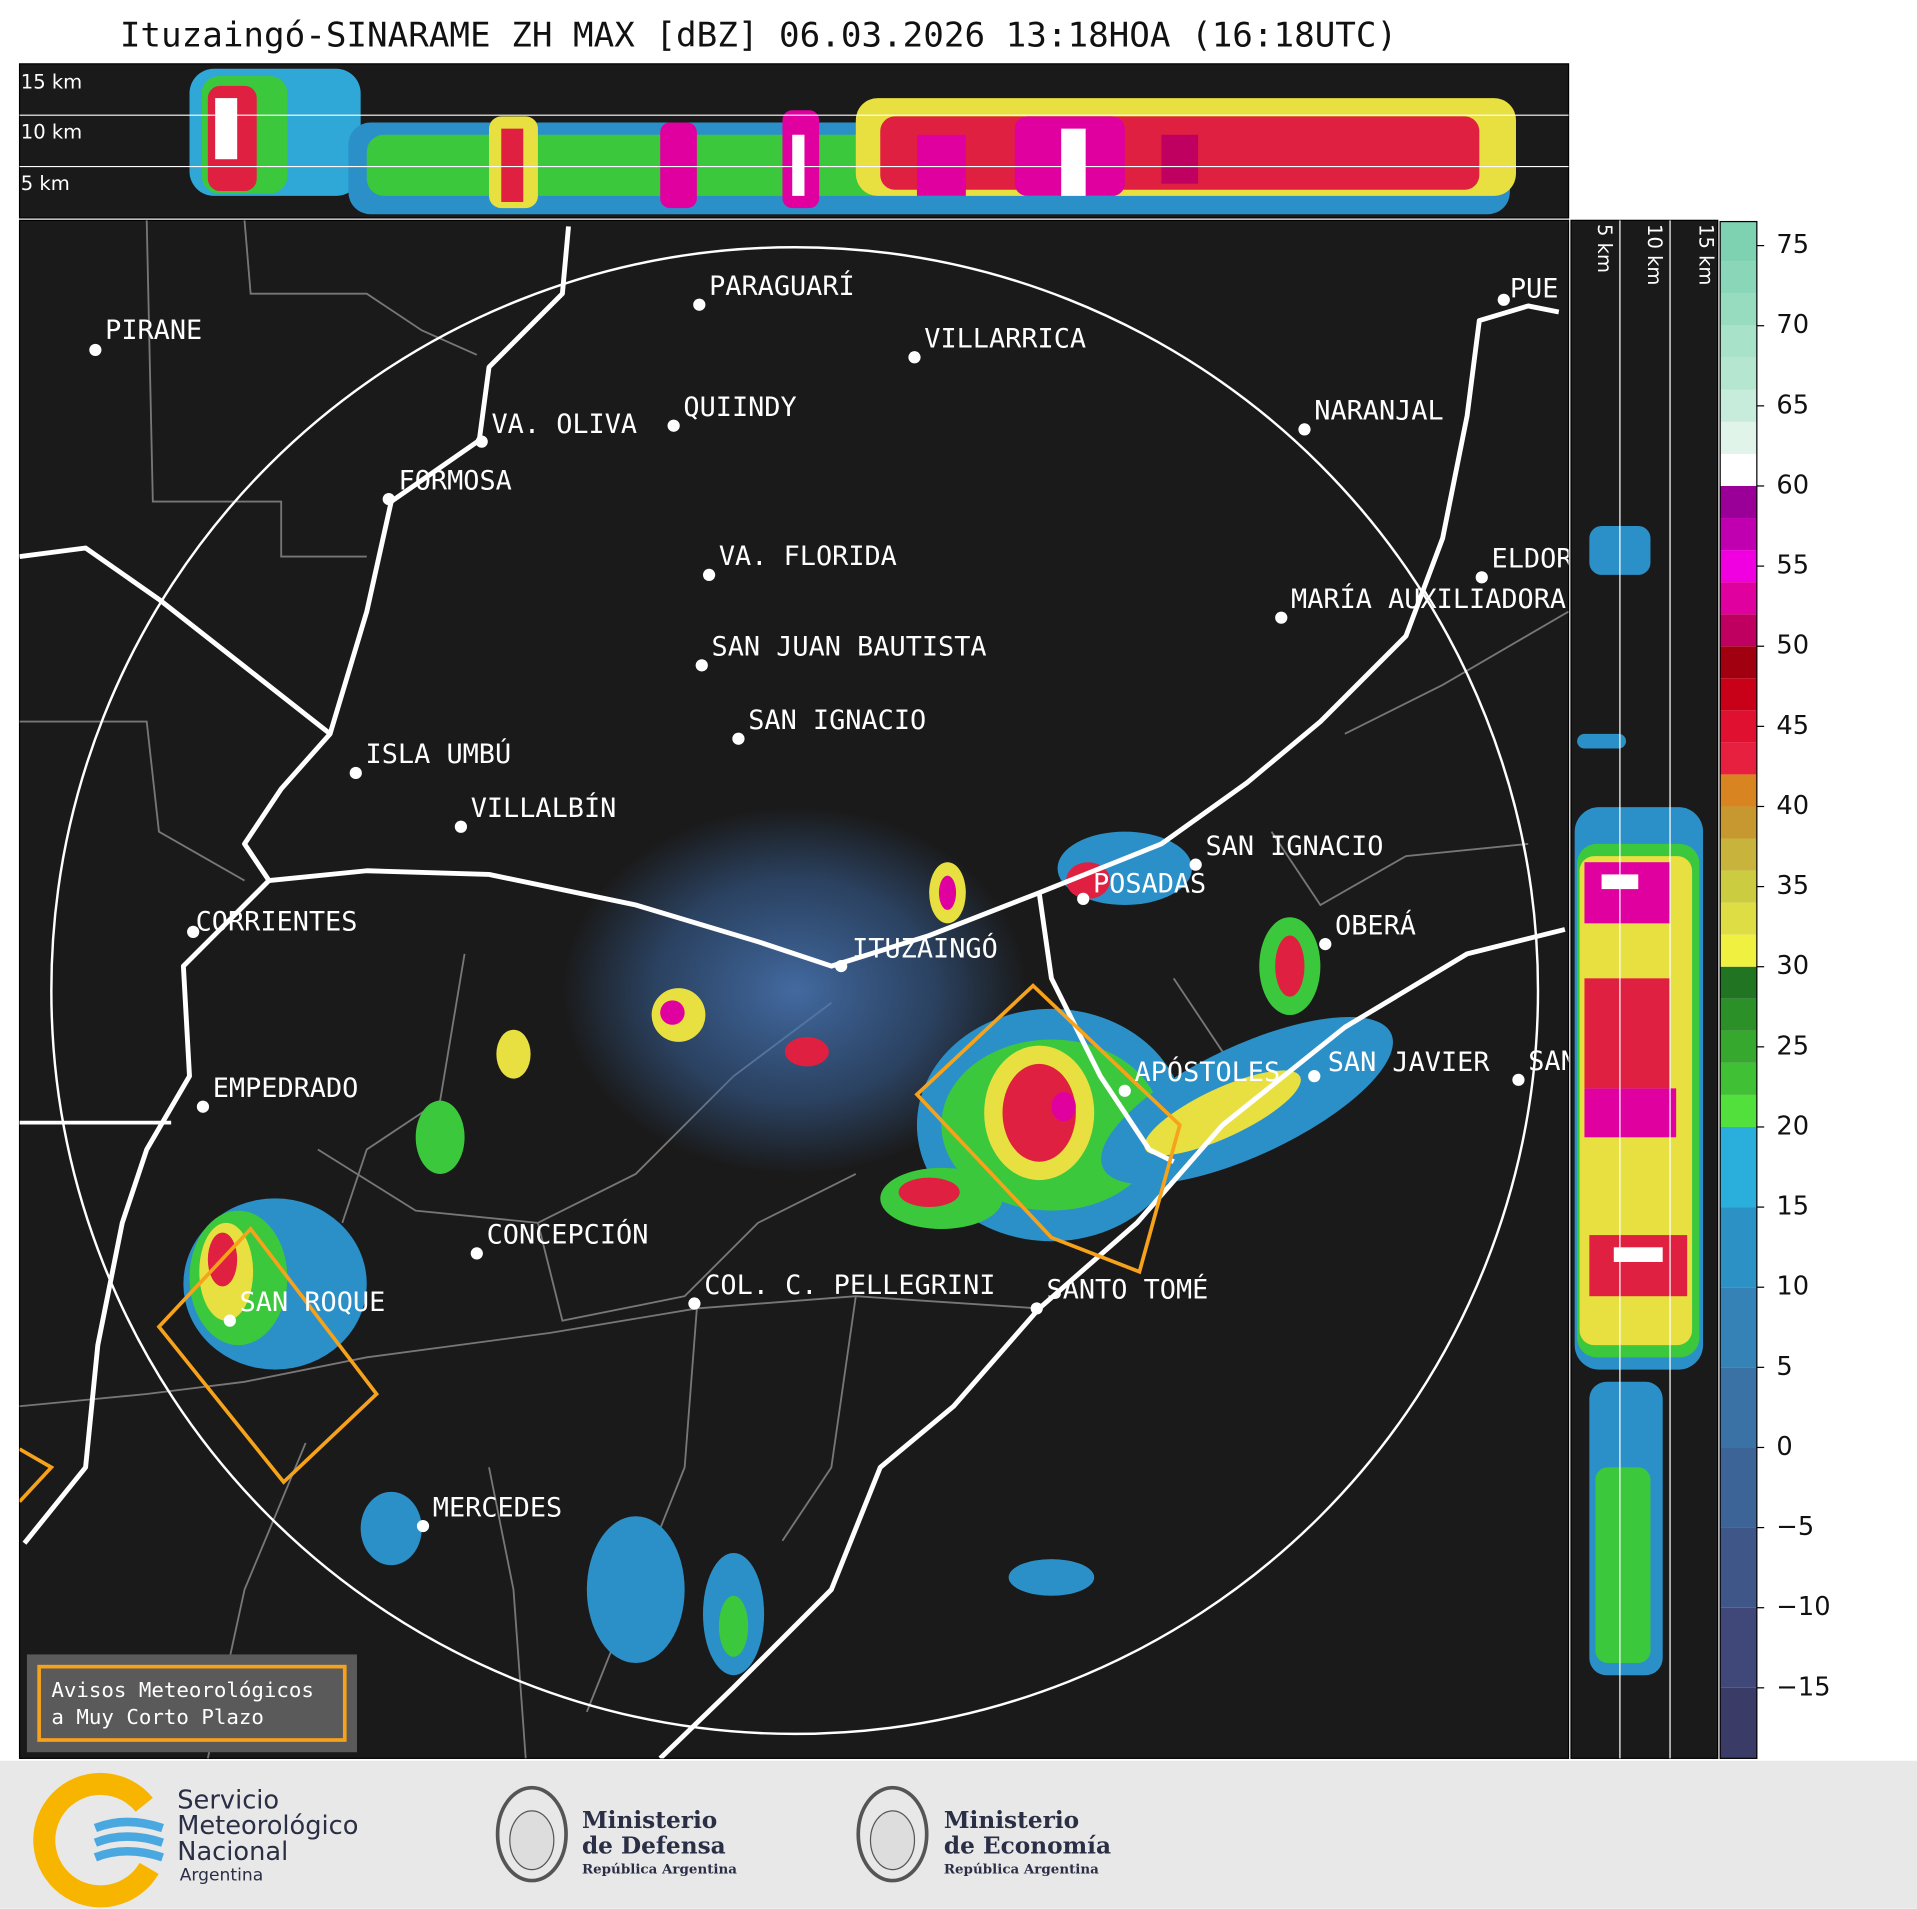 The image size is (1917, 1909). What do you see at coordinates (1792, 485) in the screenshot?
I see `colorbar-tick-label: 60` at bounding box center [1792, 485].